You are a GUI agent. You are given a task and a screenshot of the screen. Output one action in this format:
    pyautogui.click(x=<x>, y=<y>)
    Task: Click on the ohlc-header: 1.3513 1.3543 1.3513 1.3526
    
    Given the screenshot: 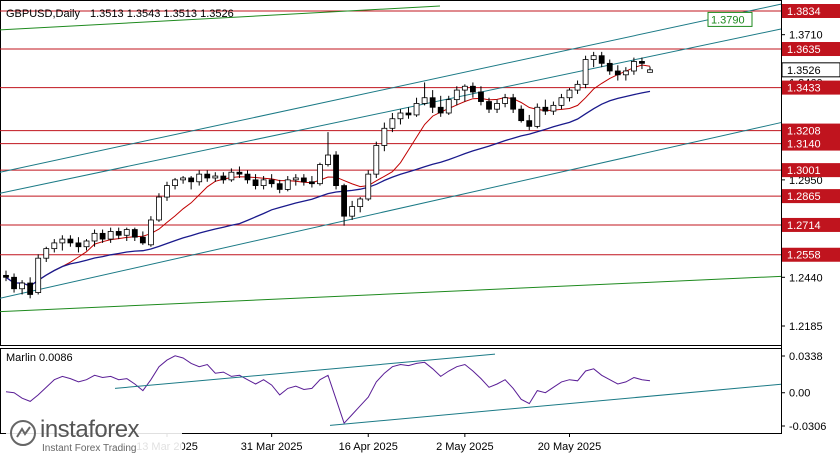 What is the action you would take?
    pyautogui.click(x=162, y=14)
    